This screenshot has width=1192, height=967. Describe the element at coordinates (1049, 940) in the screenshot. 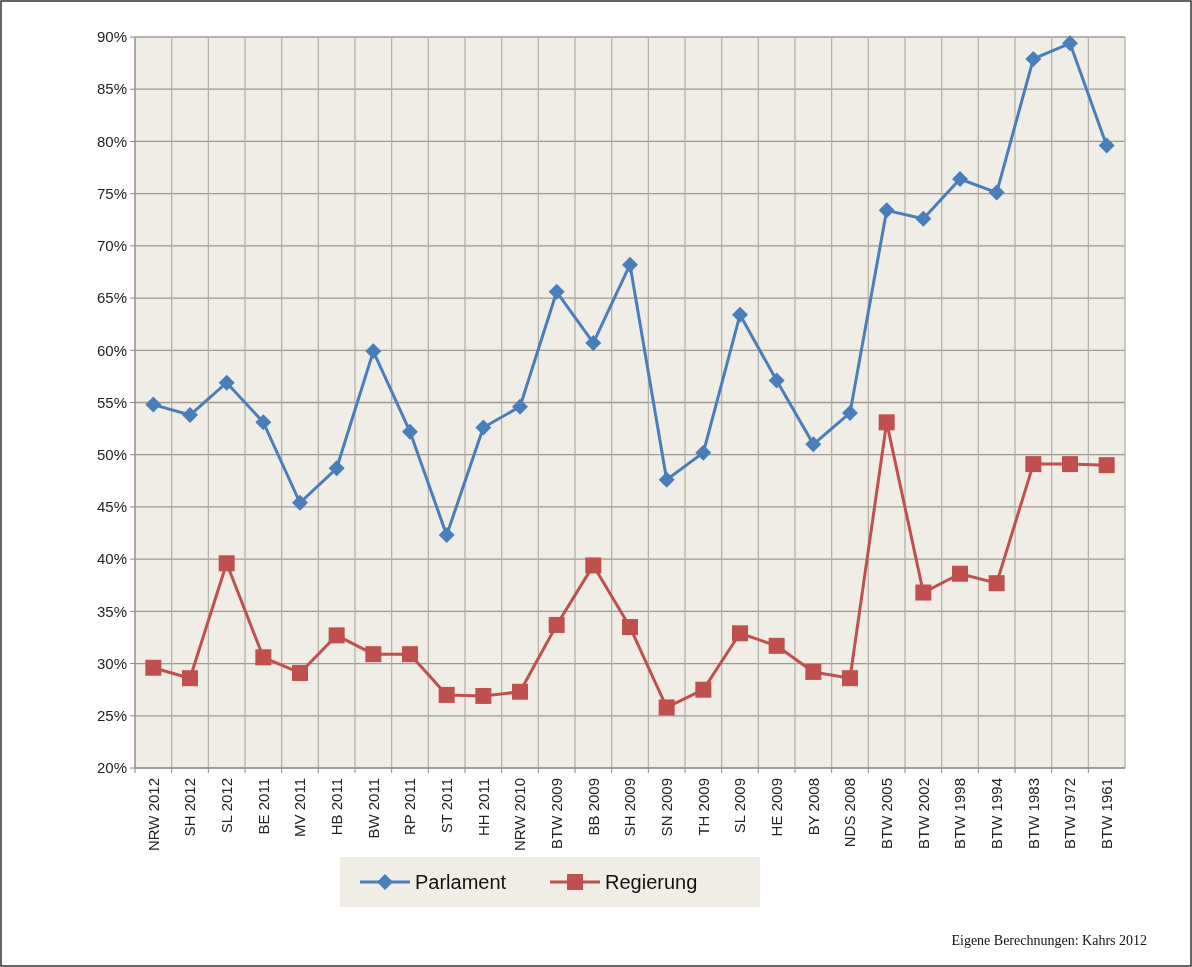

I see `text: Eigene Berechnungen: Kahrs 2012` at that location.